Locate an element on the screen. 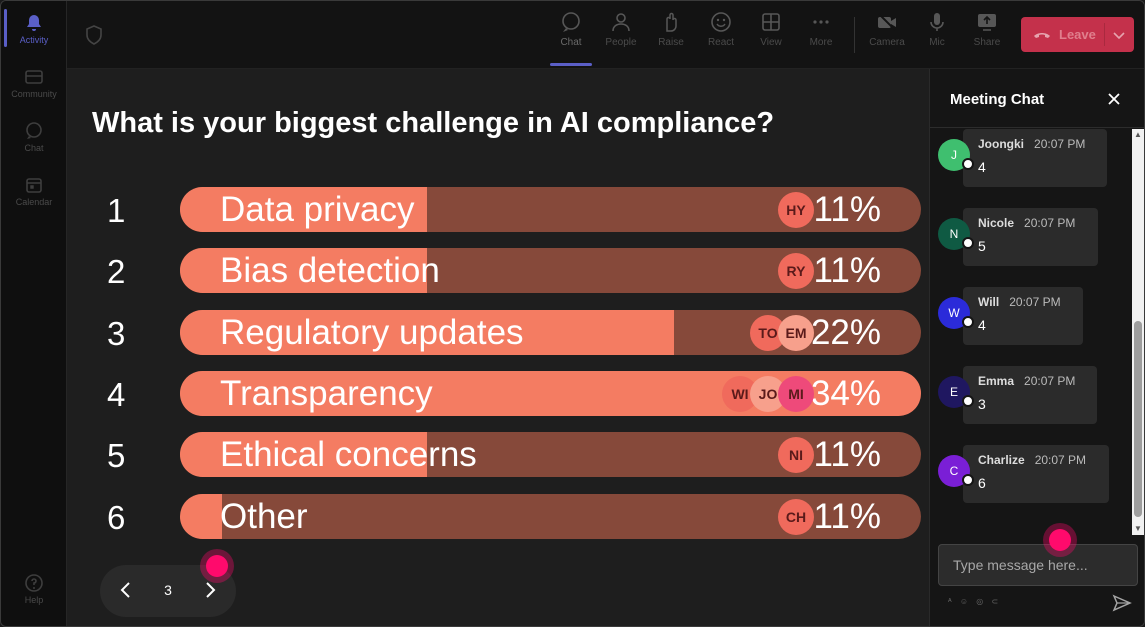 This screenshot has height=627, width=1145. leave-button: Leave is located at coordinates (1077, 34).